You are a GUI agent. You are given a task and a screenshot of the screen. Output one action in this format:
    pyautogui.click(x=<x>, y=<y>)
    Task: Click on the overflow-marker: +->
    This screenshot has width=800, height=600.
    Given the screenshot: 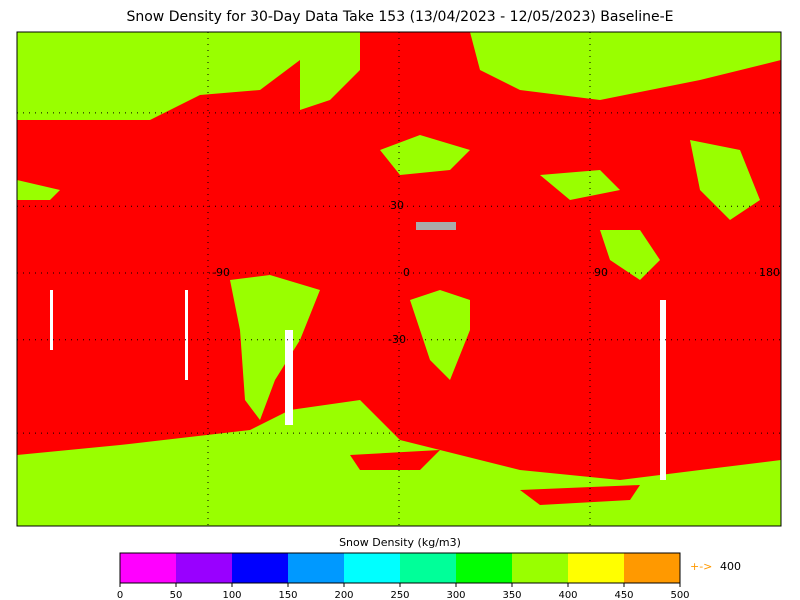 What is the action you would take?
    pyautogui.click(x=701, y=566)
    